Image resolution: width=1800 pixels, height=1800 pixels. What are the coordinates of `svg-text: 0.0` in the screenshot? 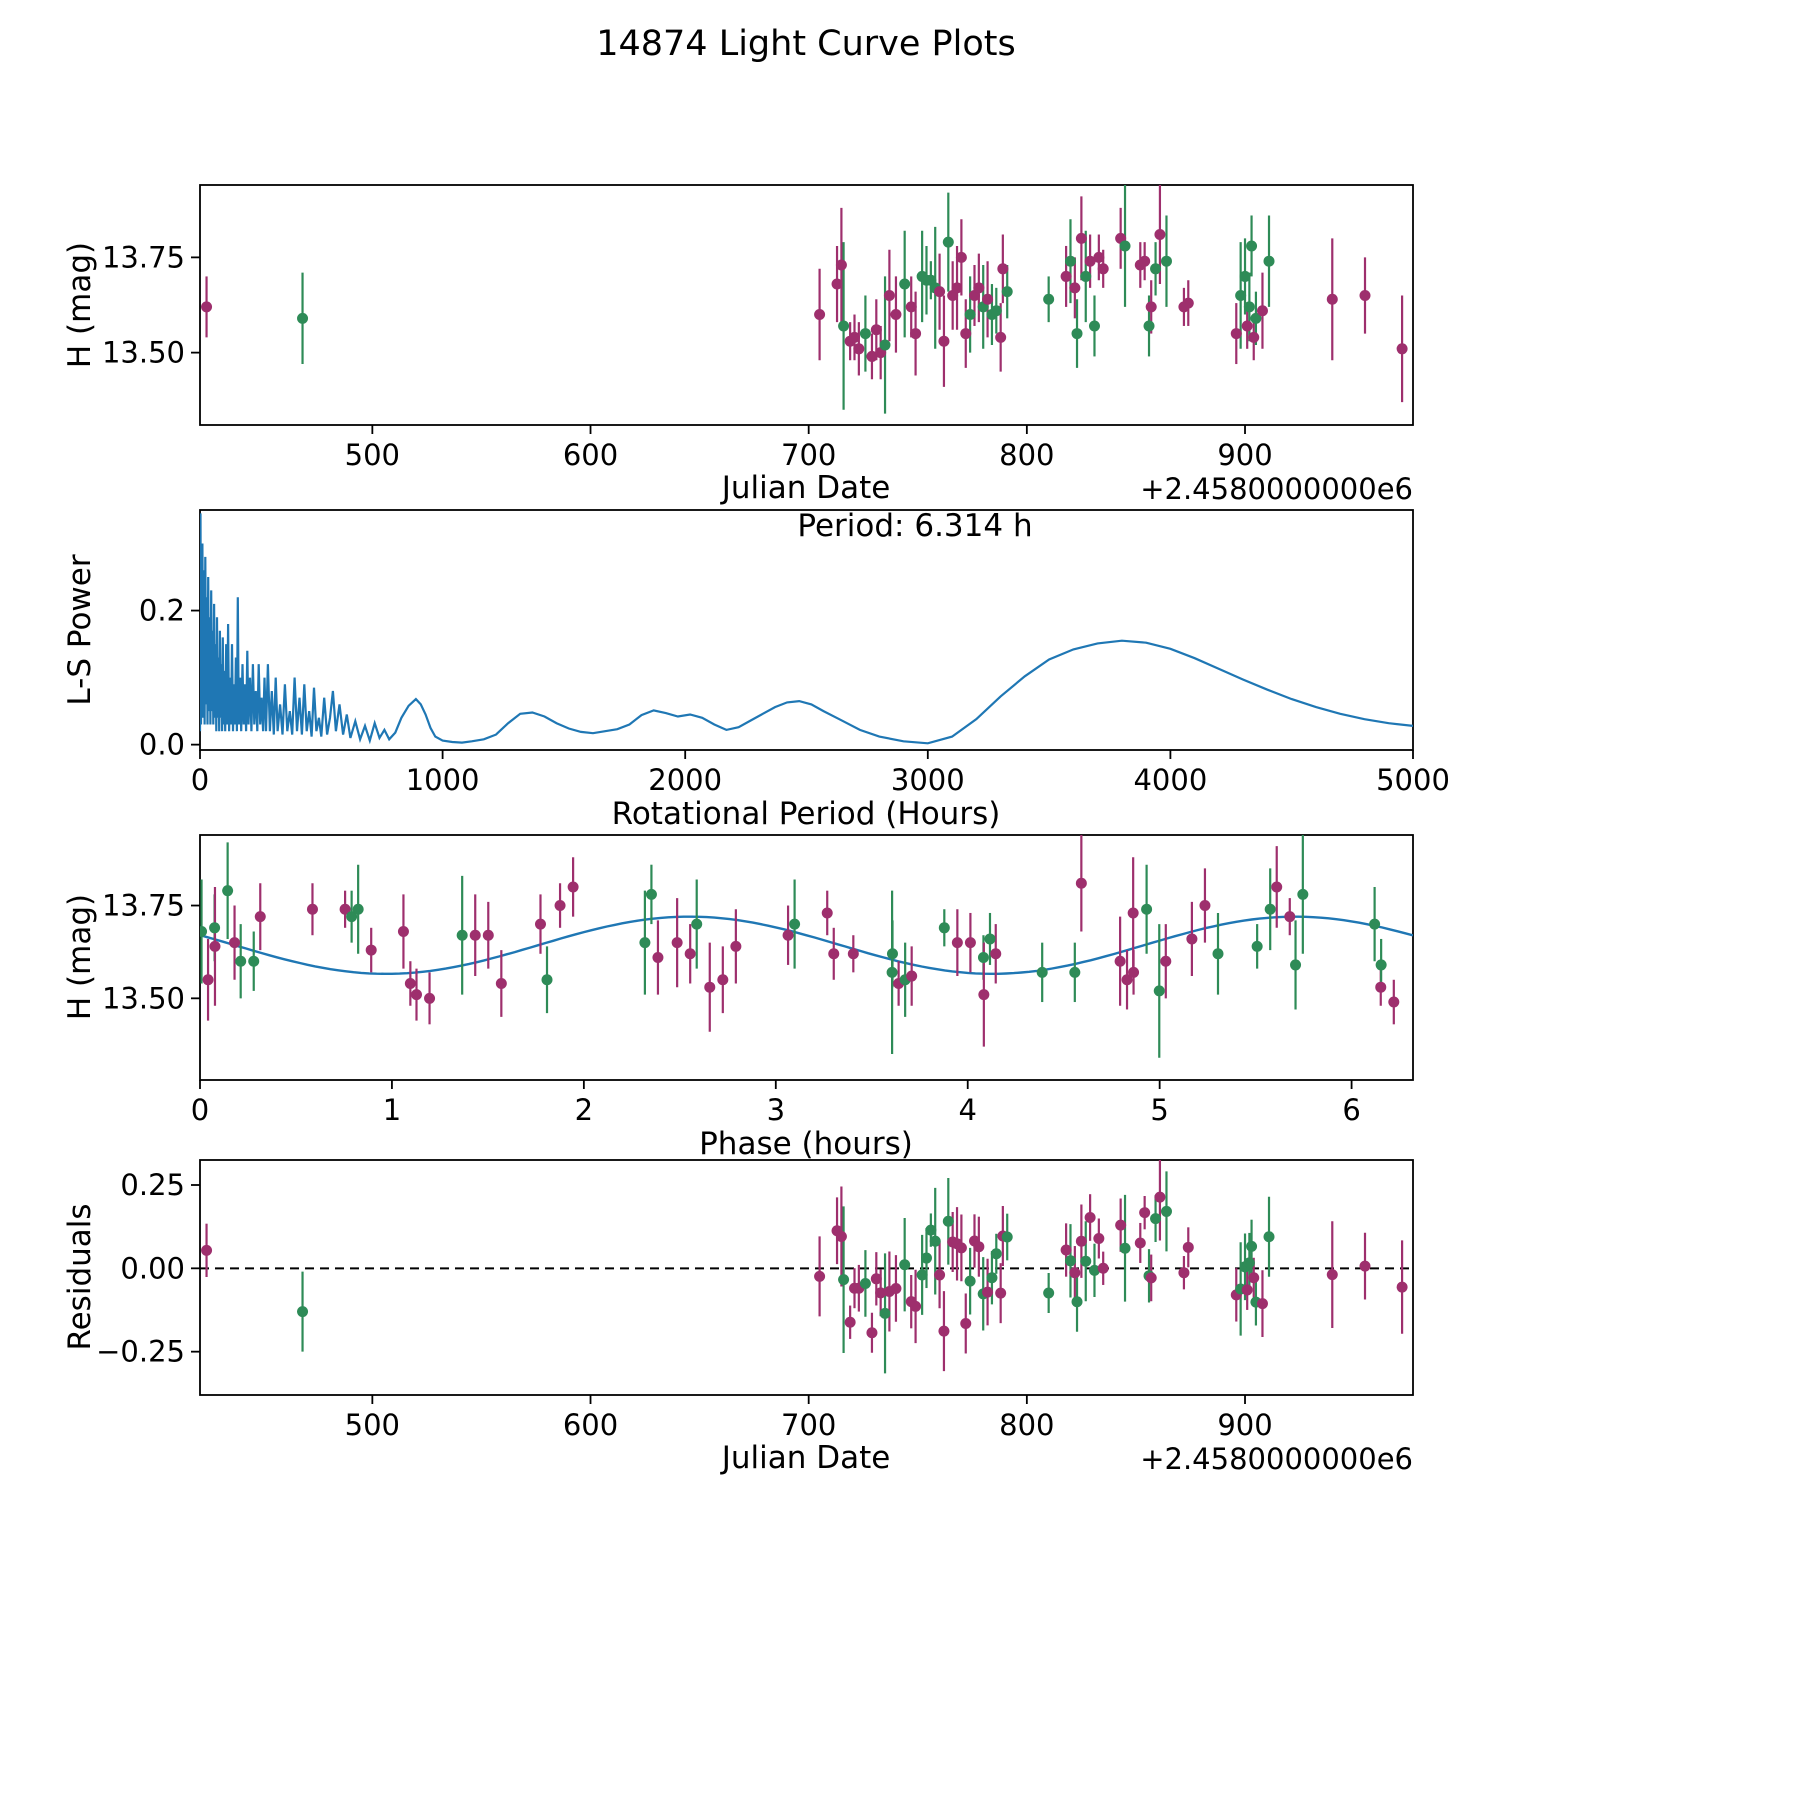 It's located at (162, 745).